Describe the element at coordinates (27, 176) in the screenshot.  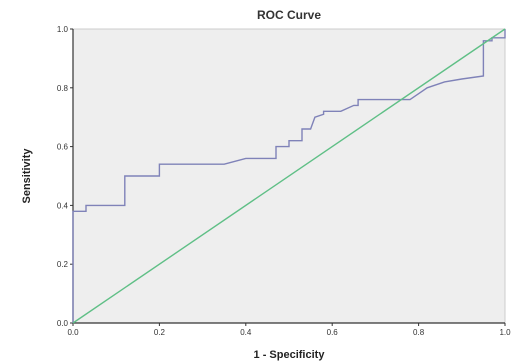
I see `y-axis-label: Sensitivity` at that location.